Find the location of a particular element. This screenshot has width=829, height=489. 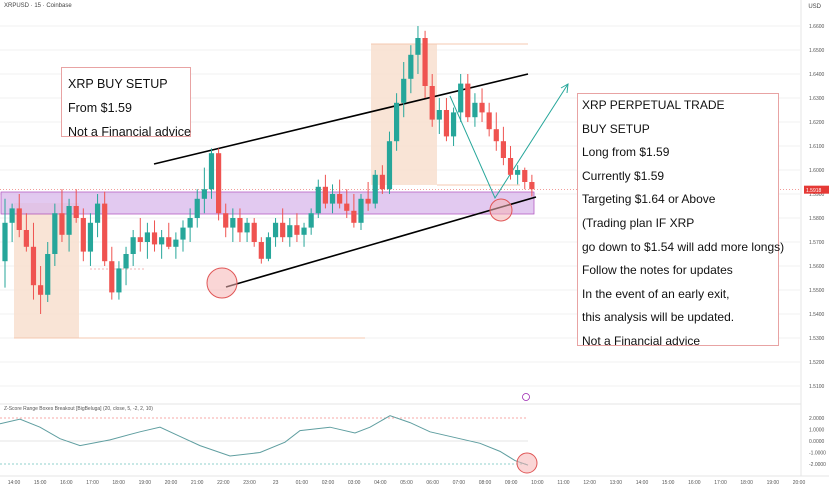

note-line: XRP BUY SETUP is located at coordinates (118, 84).